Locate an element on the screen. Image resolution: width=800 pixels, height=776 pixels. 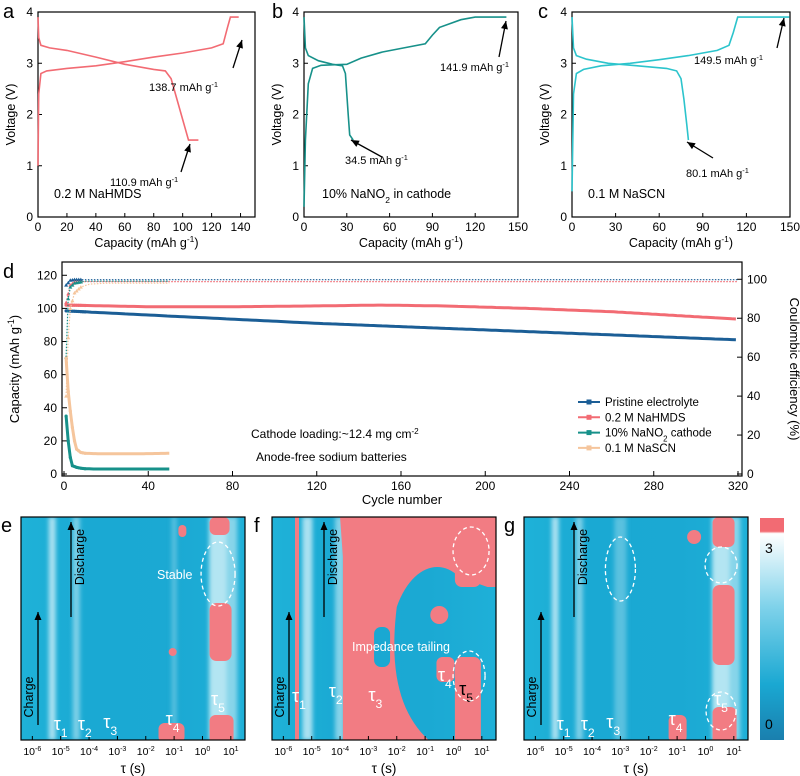
x-tick-label: 320 is located at coordinates (738, 486).